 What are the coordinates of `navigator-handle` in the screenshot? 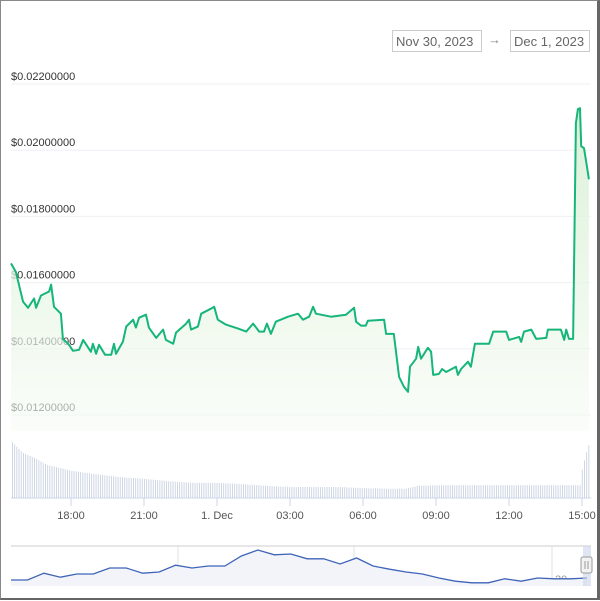 It's located at (586, 565).